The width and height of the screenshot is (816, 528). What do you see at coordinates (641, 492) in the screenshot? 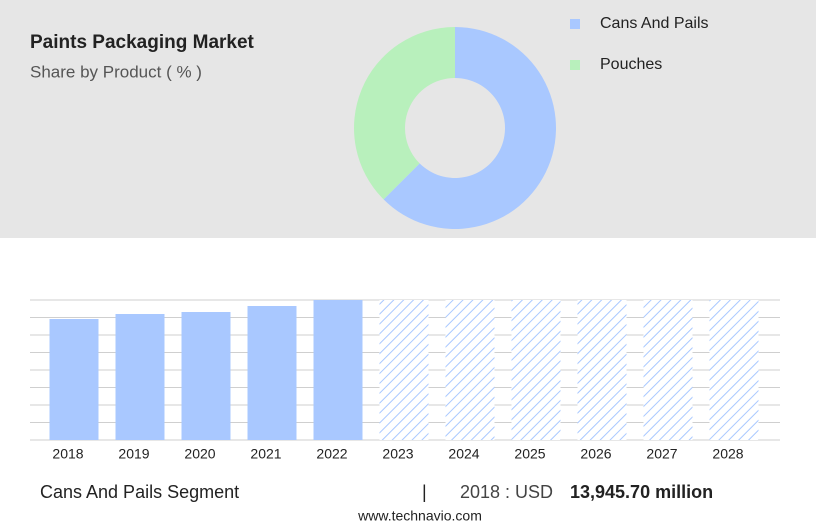
I see `footer-amount: 13,945.70 million` at bounding box center [641, 492].